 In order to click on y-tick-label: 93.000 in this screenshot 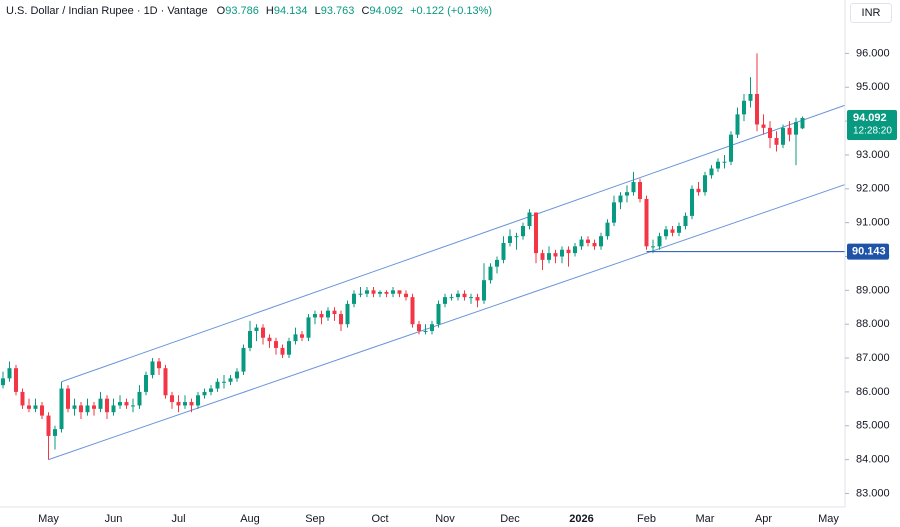, I will do `click(873, 155)`.